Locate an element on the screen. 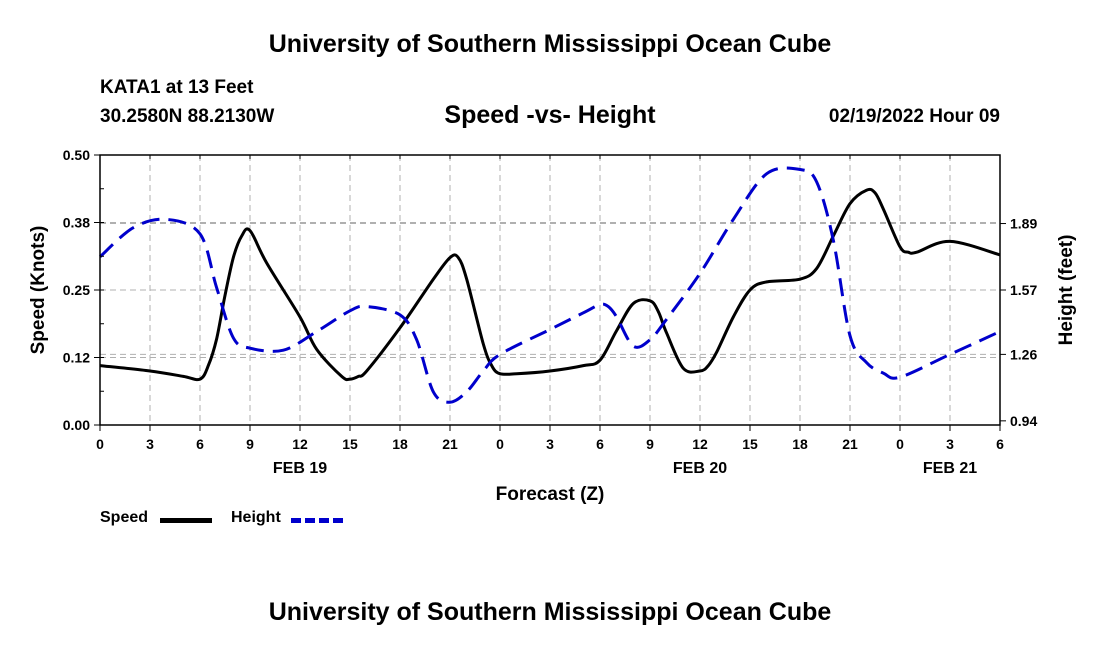  y-tick-label: 0.00 is located at coordinates (76, 425).